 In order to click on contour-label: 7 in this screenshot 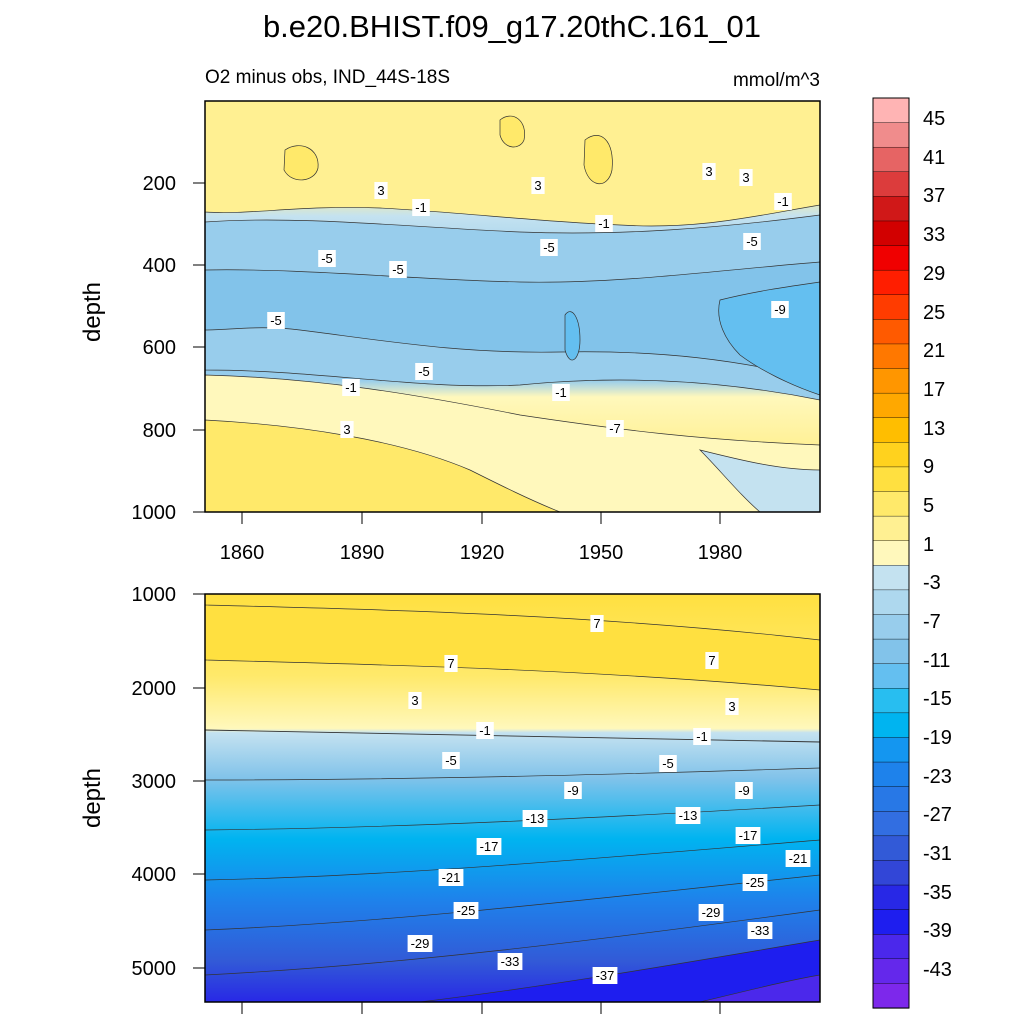, I will do `click(450, 663)`.